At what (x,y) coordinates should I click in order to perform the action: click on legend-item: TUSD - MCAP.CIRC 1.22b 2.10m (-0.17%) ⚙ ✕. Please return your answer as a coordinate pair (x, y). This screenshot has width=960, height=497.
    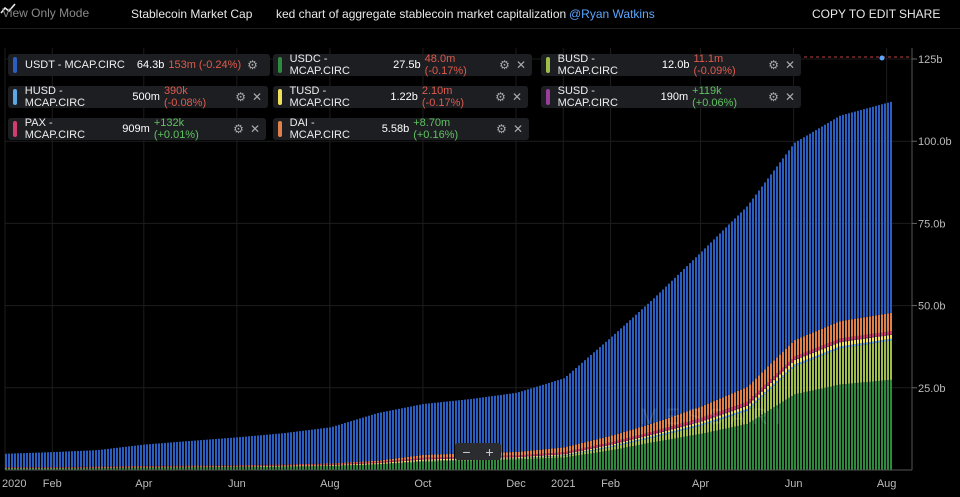
    Looking at the image, I should click on (400, 97).